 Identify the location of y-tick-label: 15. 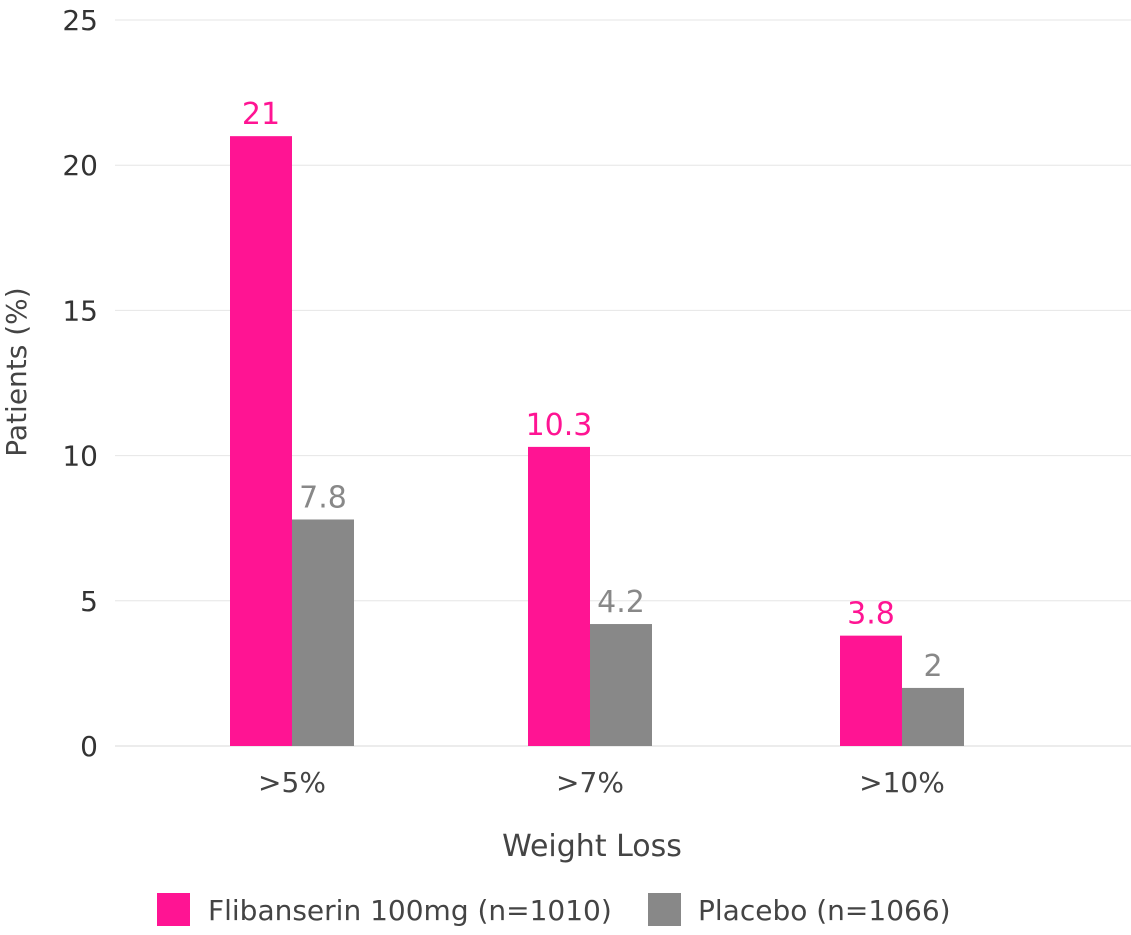
(80, 310).